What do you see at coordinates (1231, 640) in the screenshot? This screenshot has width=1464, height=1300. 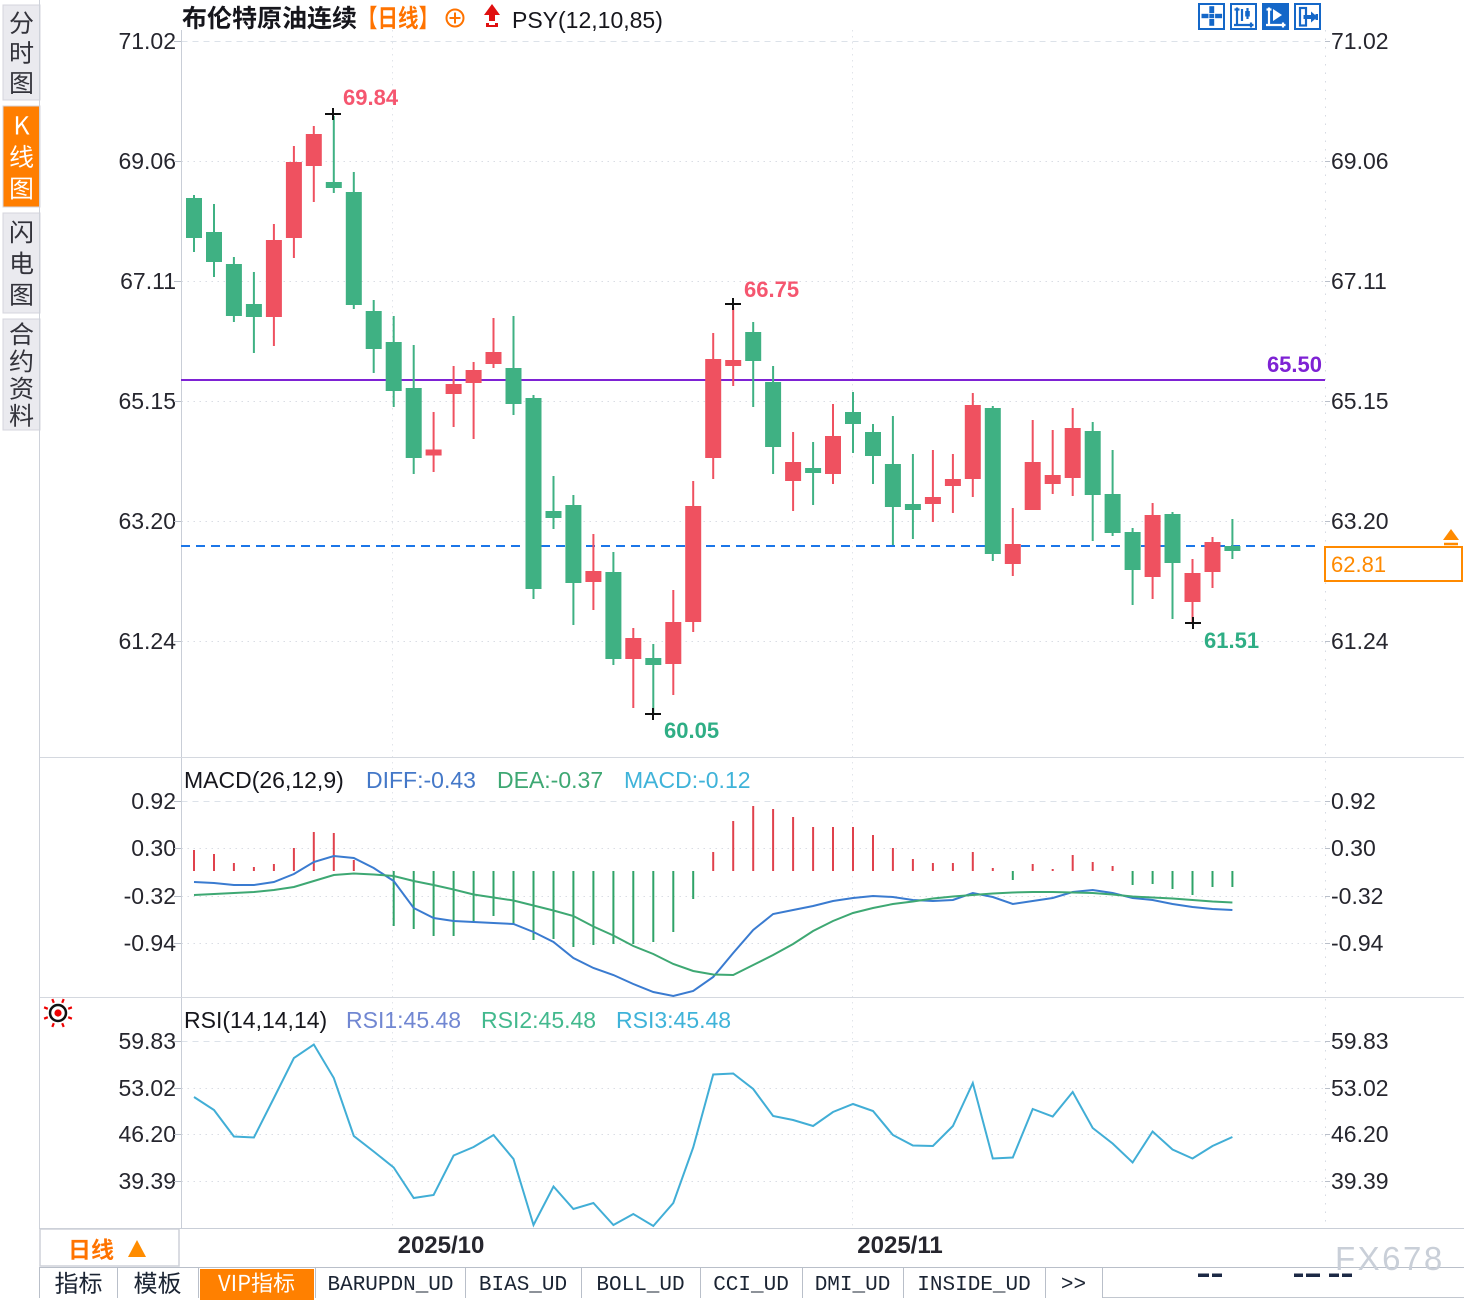 I see `svg-text: 61.51` at bounding box center [1231, 640].